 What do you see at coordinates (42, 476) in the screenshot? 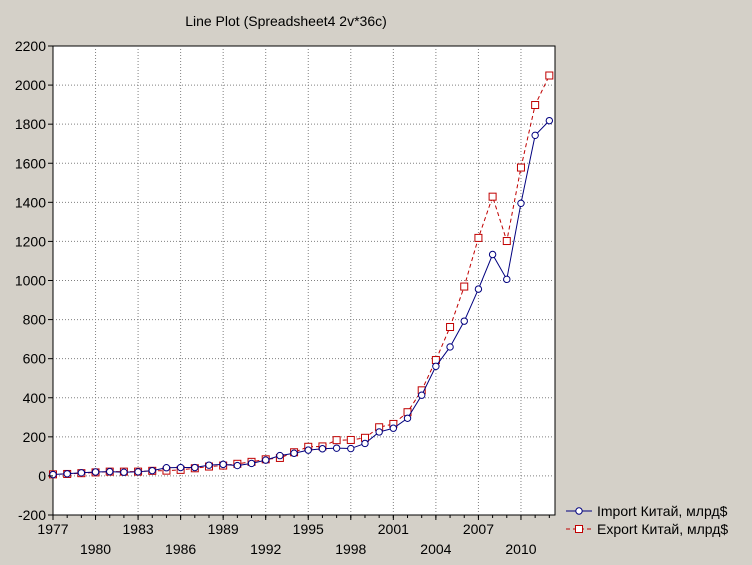
I see `y-tick-label: 0` at bounding box center [42, 476].